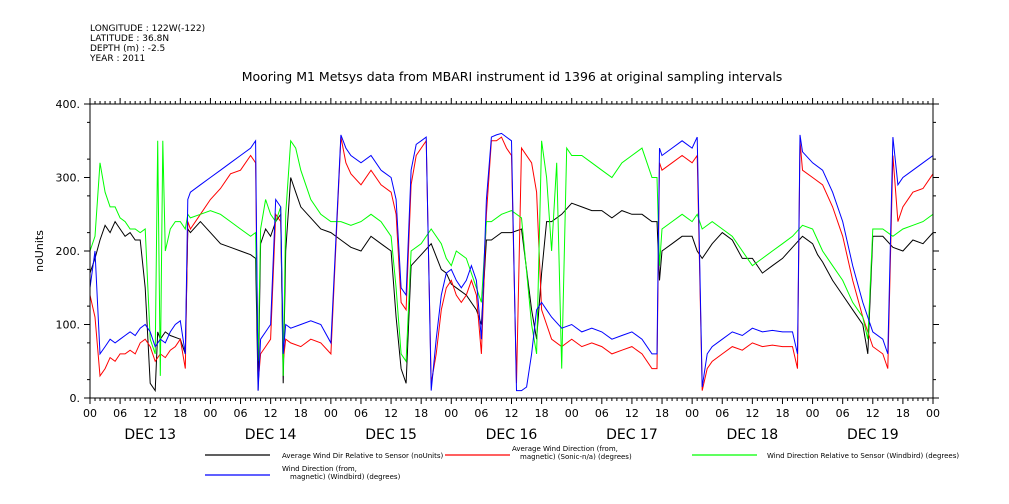  What do you see at coordinates (68, 251) in the screenshot?
I see `y-tick-label: 200.` at bounding box center [68, 251].